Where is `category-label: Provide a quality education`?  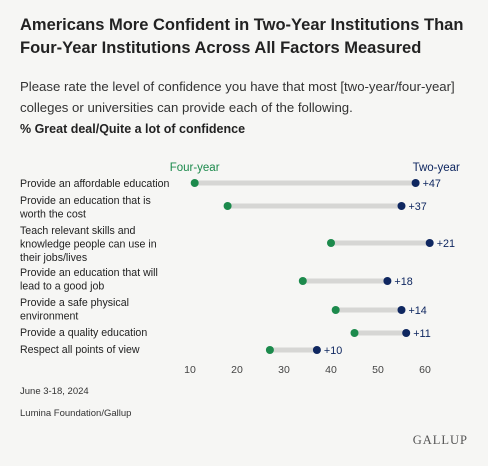
category-label: Provide a quality education is located at coordinates (83, 333).